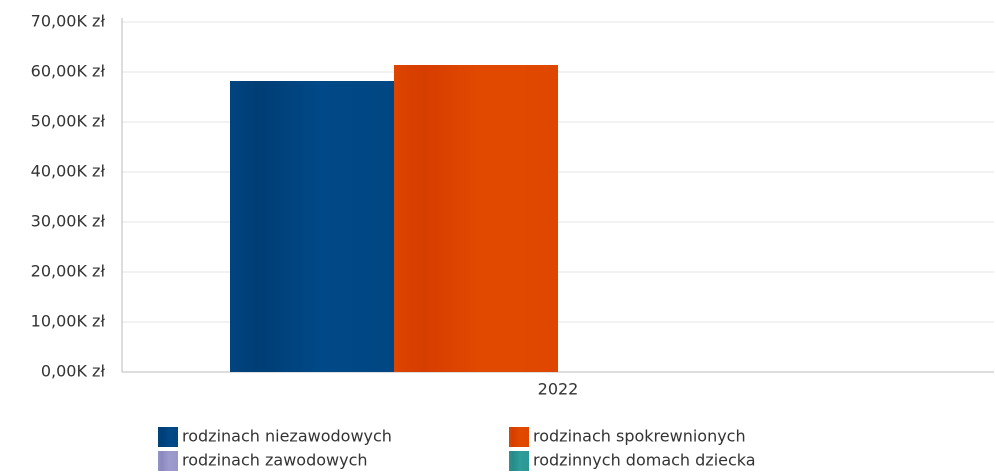  I want to click on y-tick-label: 40,00K zł, so click(68, 171).